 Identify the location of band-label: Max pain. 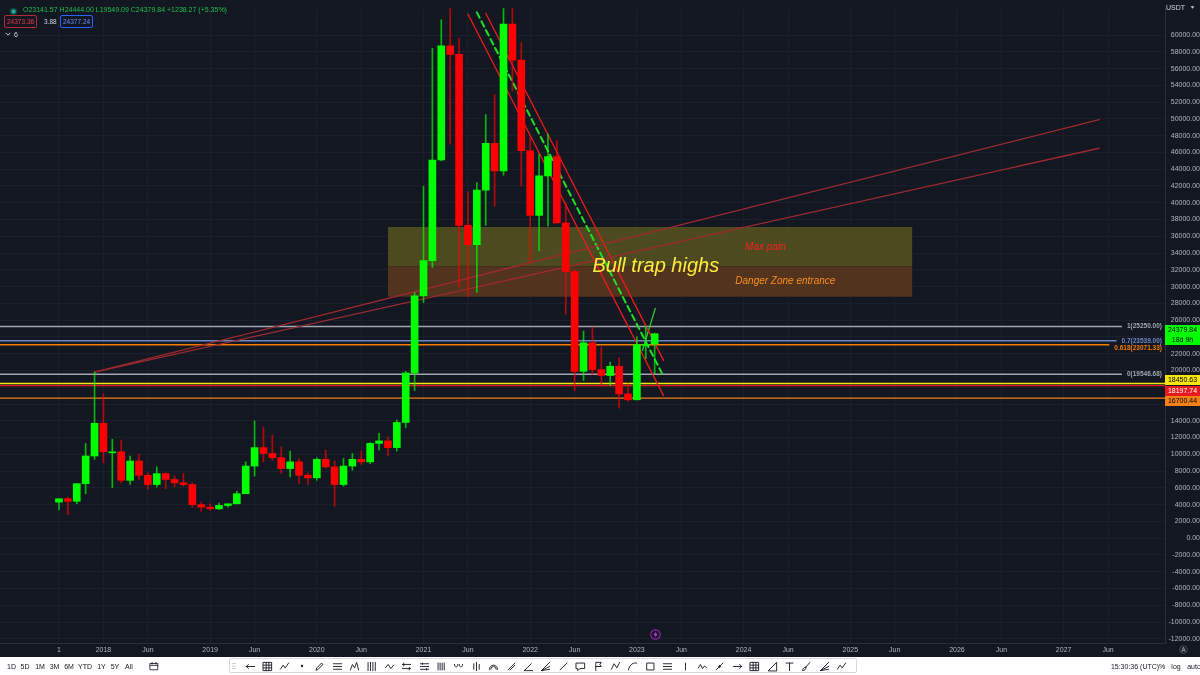
(766, 246).